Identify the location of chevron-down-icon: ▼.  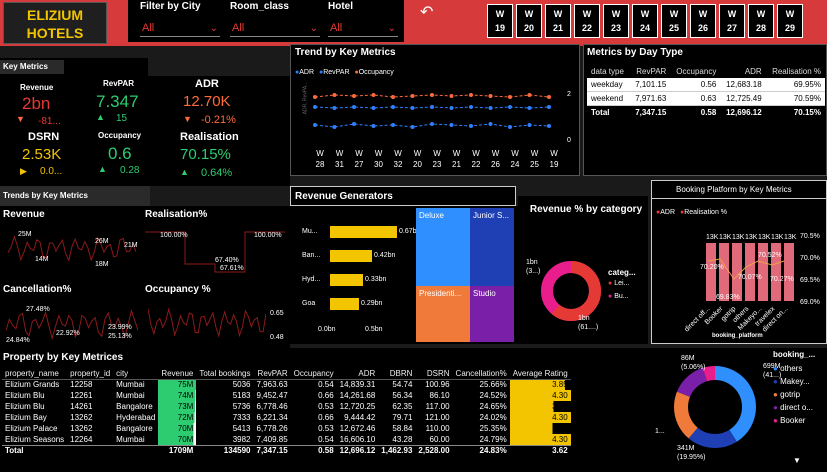
(797, 460).